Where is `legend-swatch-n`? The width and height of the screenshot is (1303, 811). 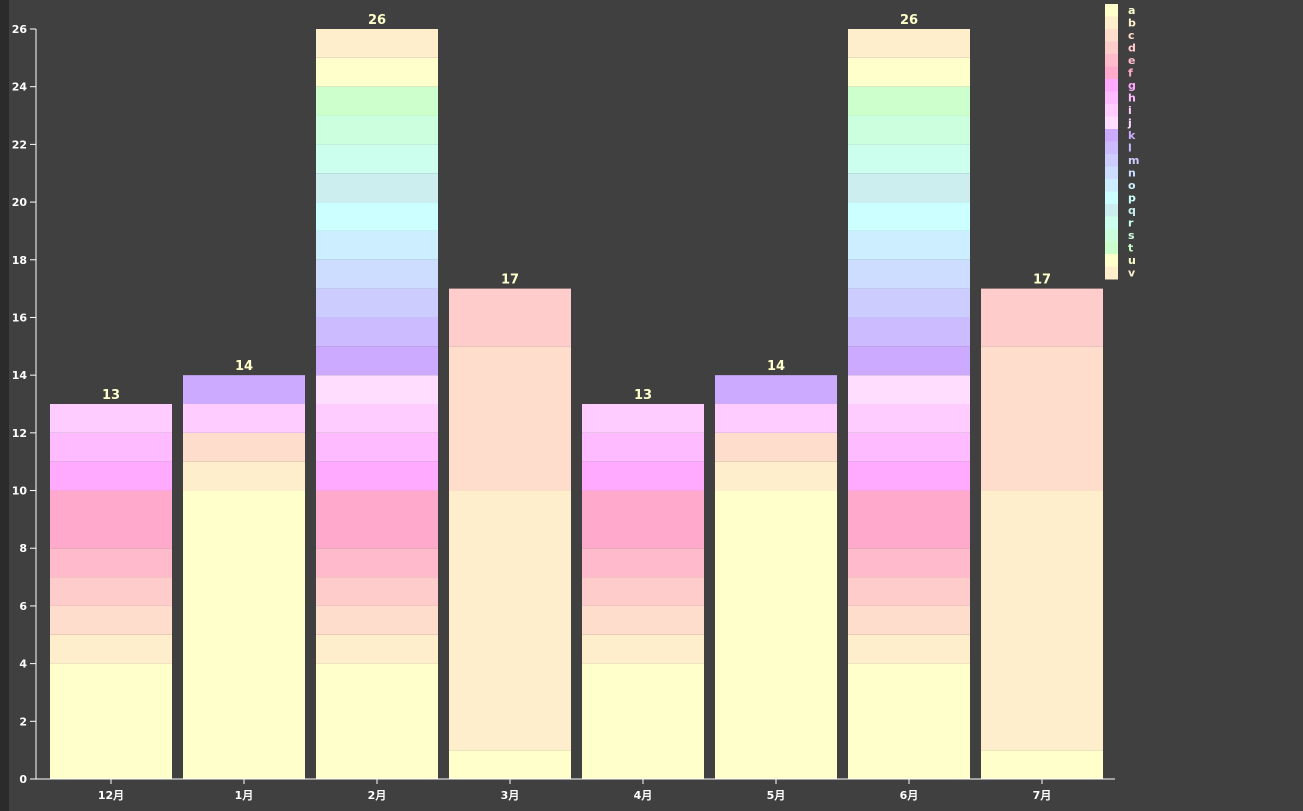
legend-swatch-n is located at coordinates (1111, 173).